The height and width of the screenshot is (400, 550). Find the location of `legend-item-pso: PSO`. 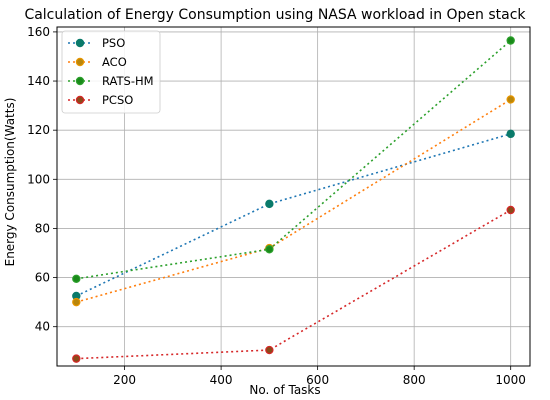

legend-item-pso: PSO is located at coordinates (96, 43).